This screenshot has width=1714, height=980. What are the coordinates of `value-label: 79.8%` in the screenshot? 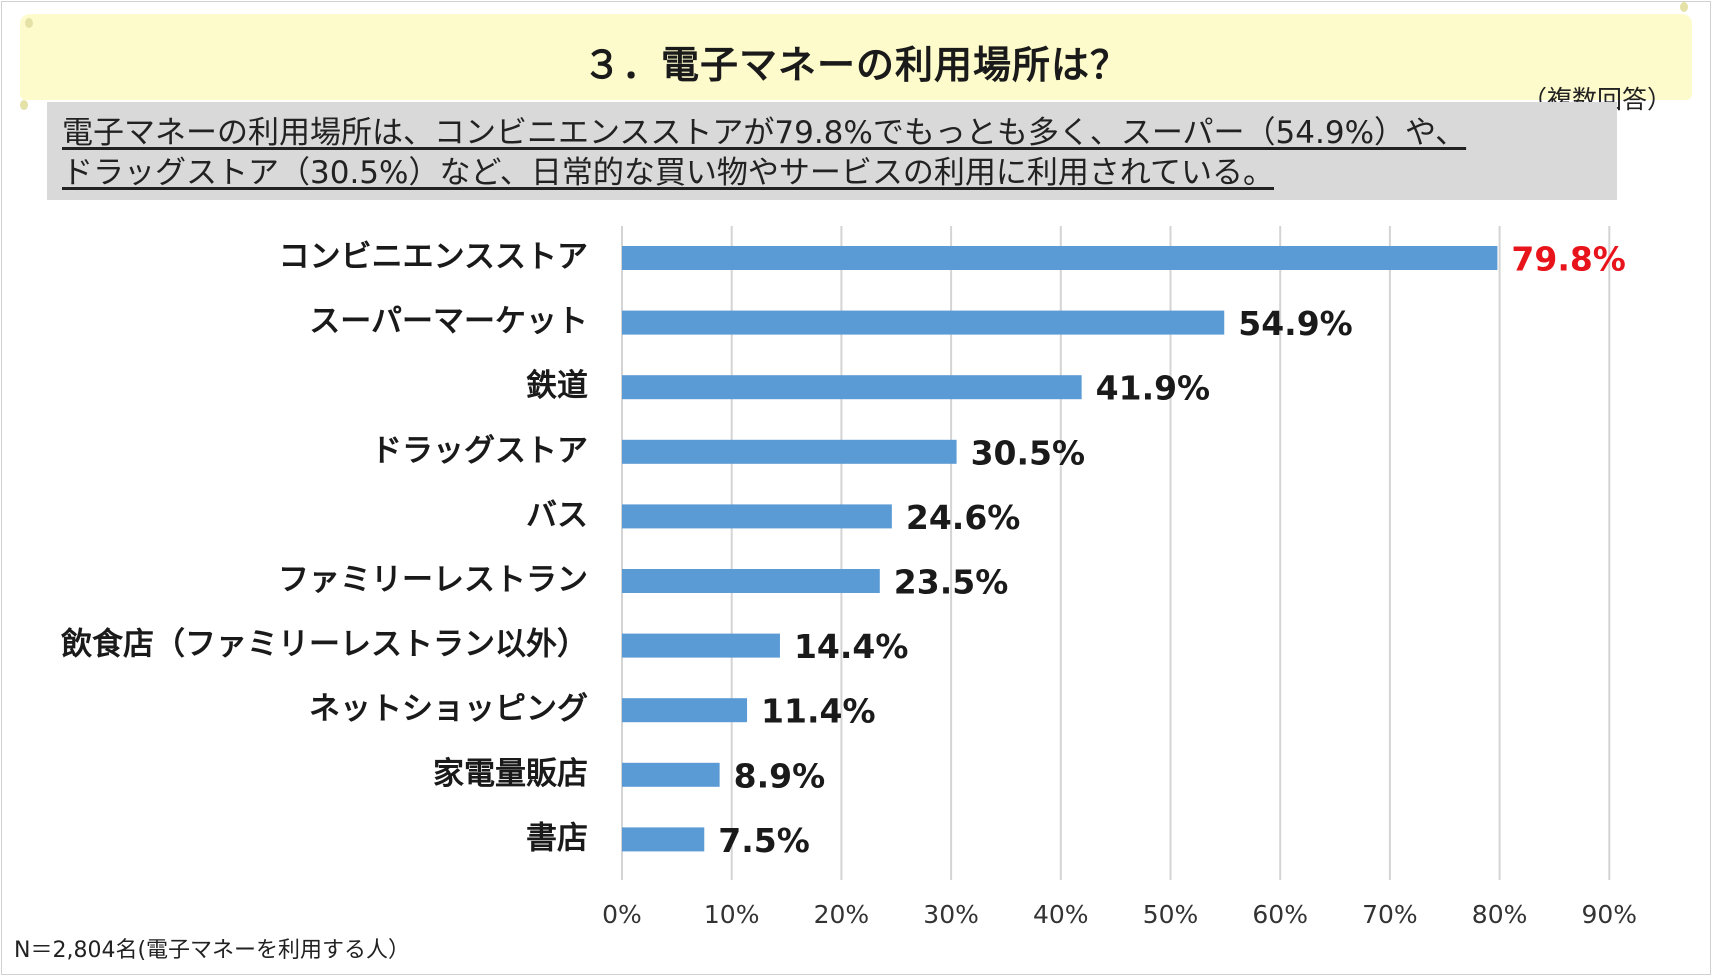 It's located at (1568, 259).